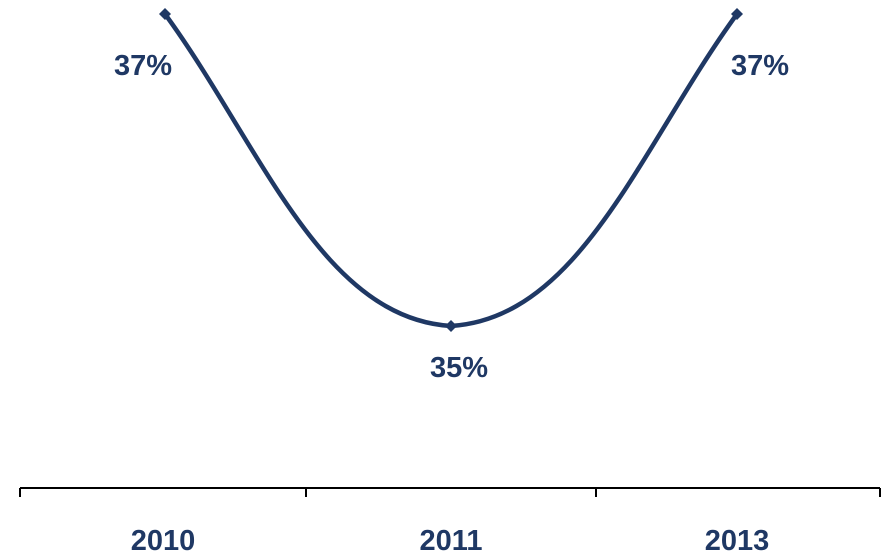  Describe the element at coordinates (737, 540) in the screenshot. I see `x-tick-label: 2013` at that location.